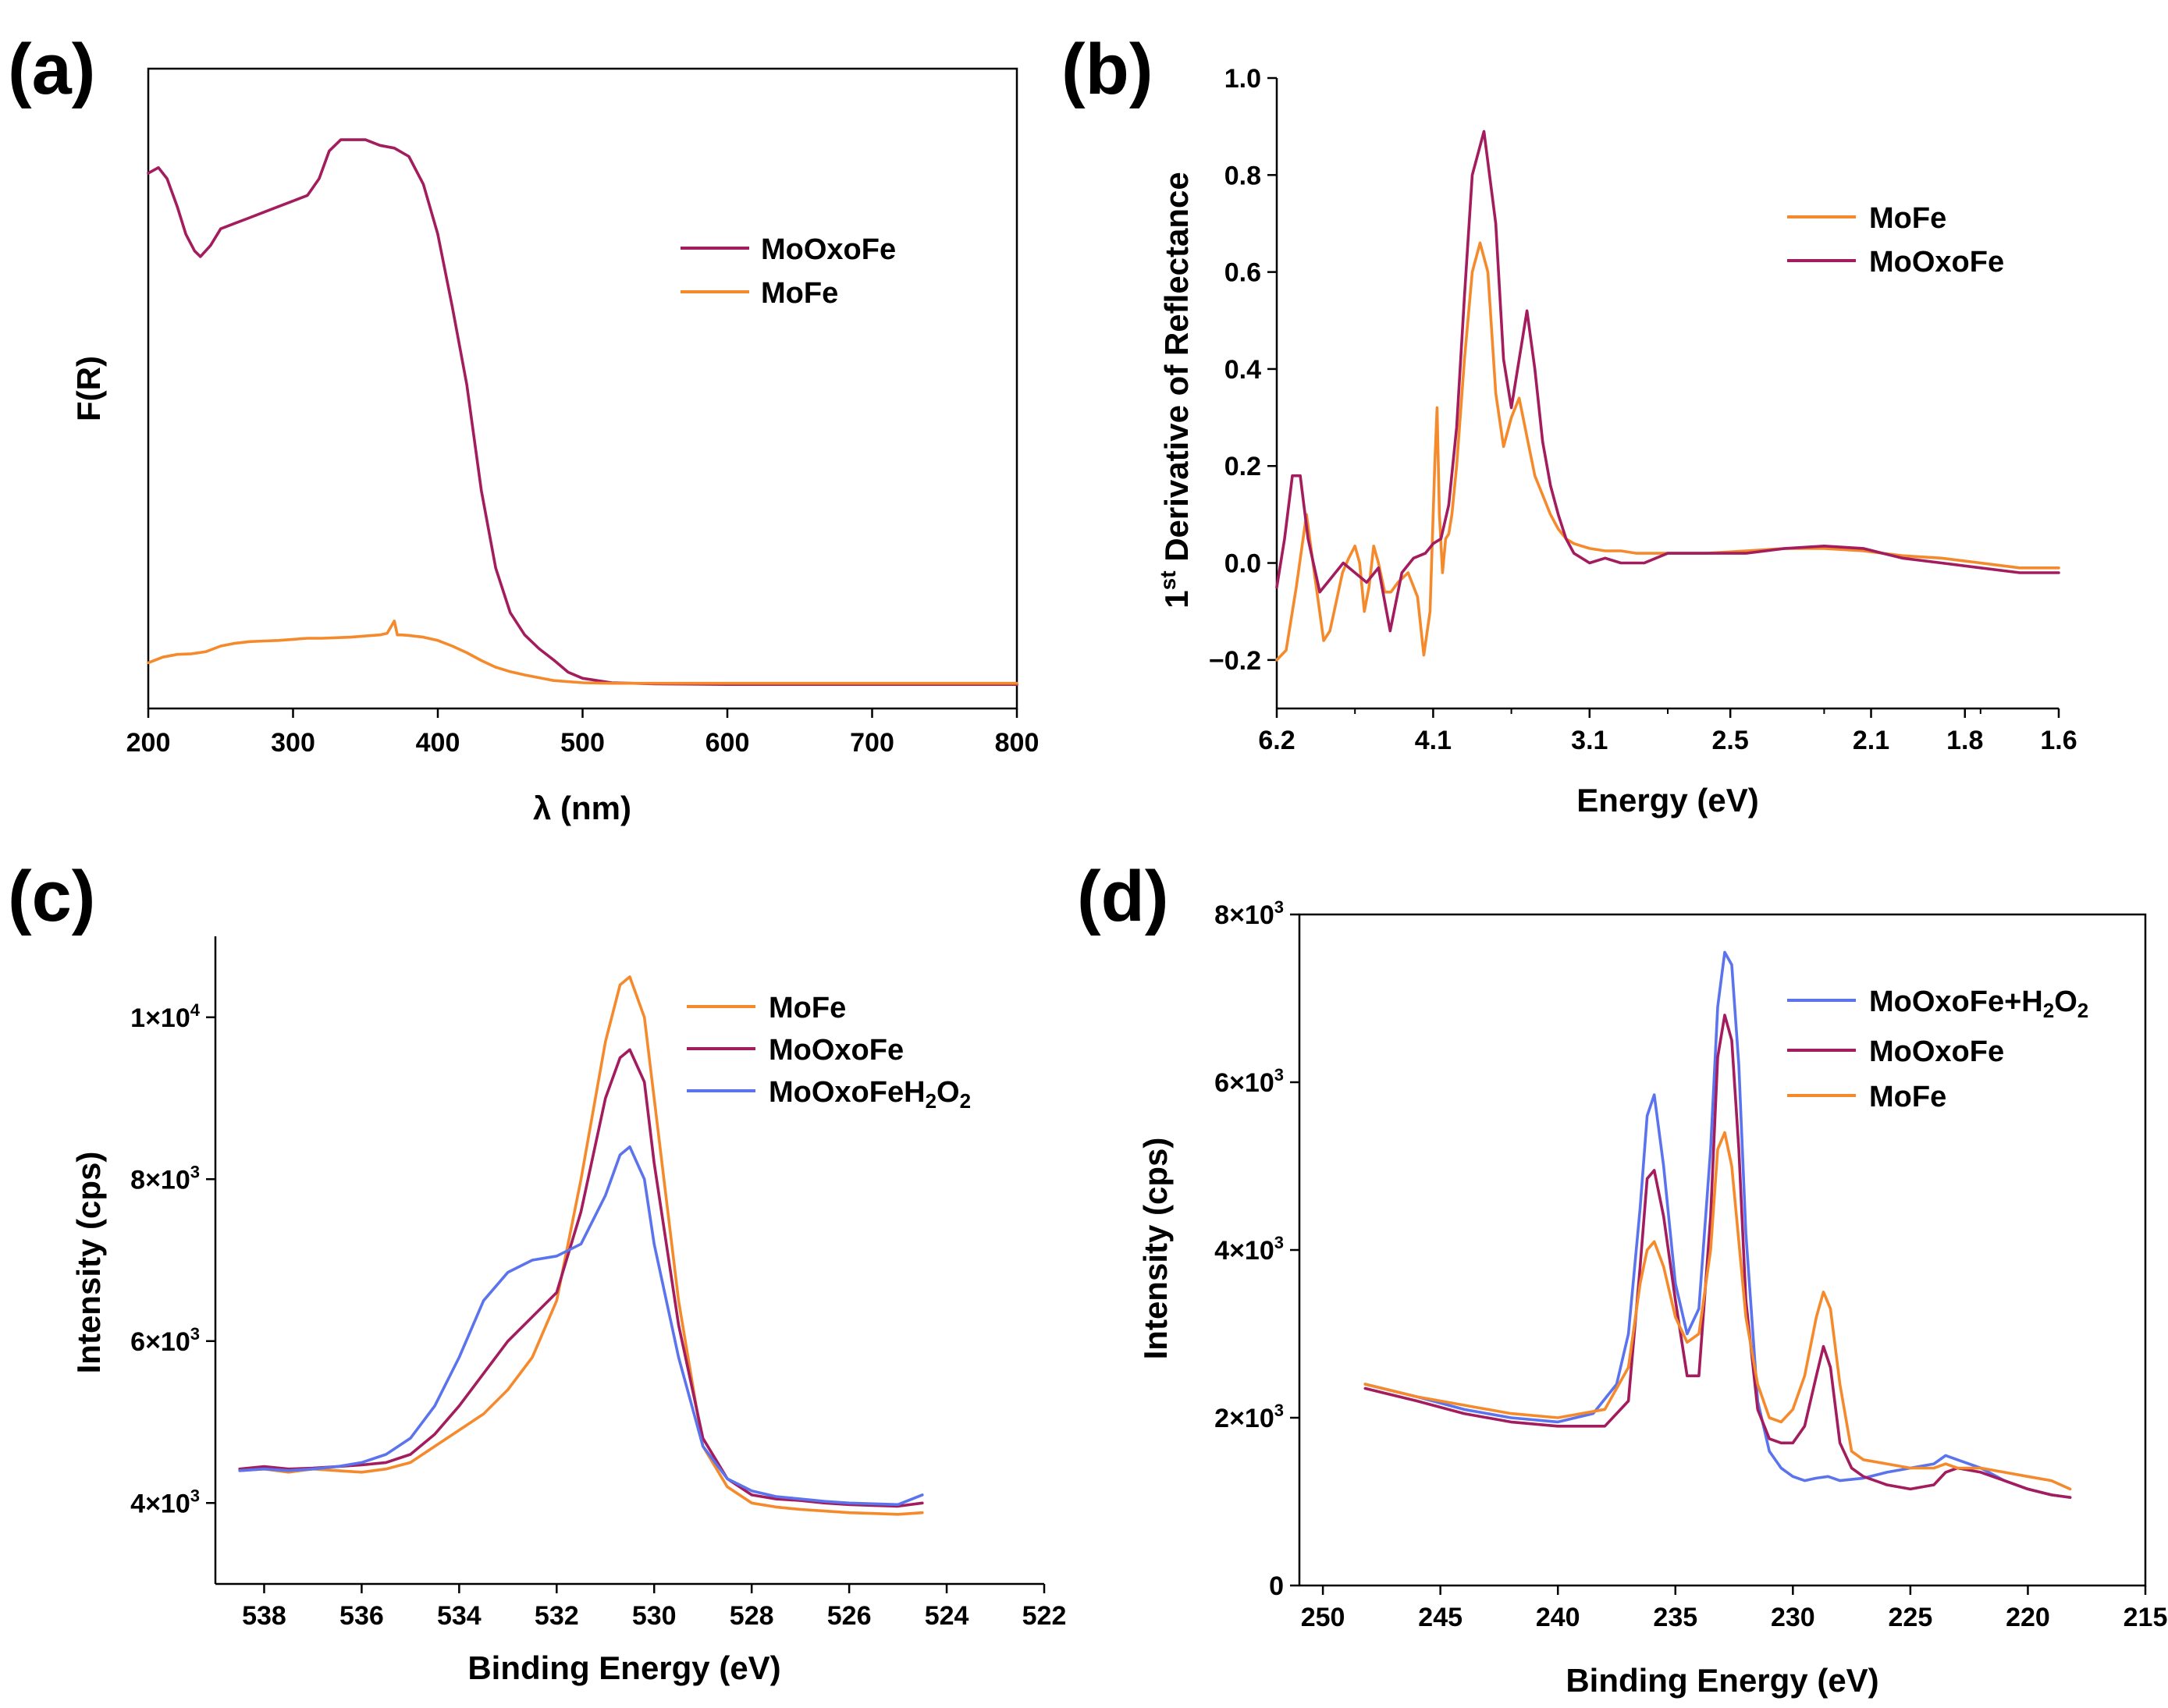 The width and height of the screenshot is (2168, 1708). I want to click on x-tick-label: 530, so click(654, 1616).